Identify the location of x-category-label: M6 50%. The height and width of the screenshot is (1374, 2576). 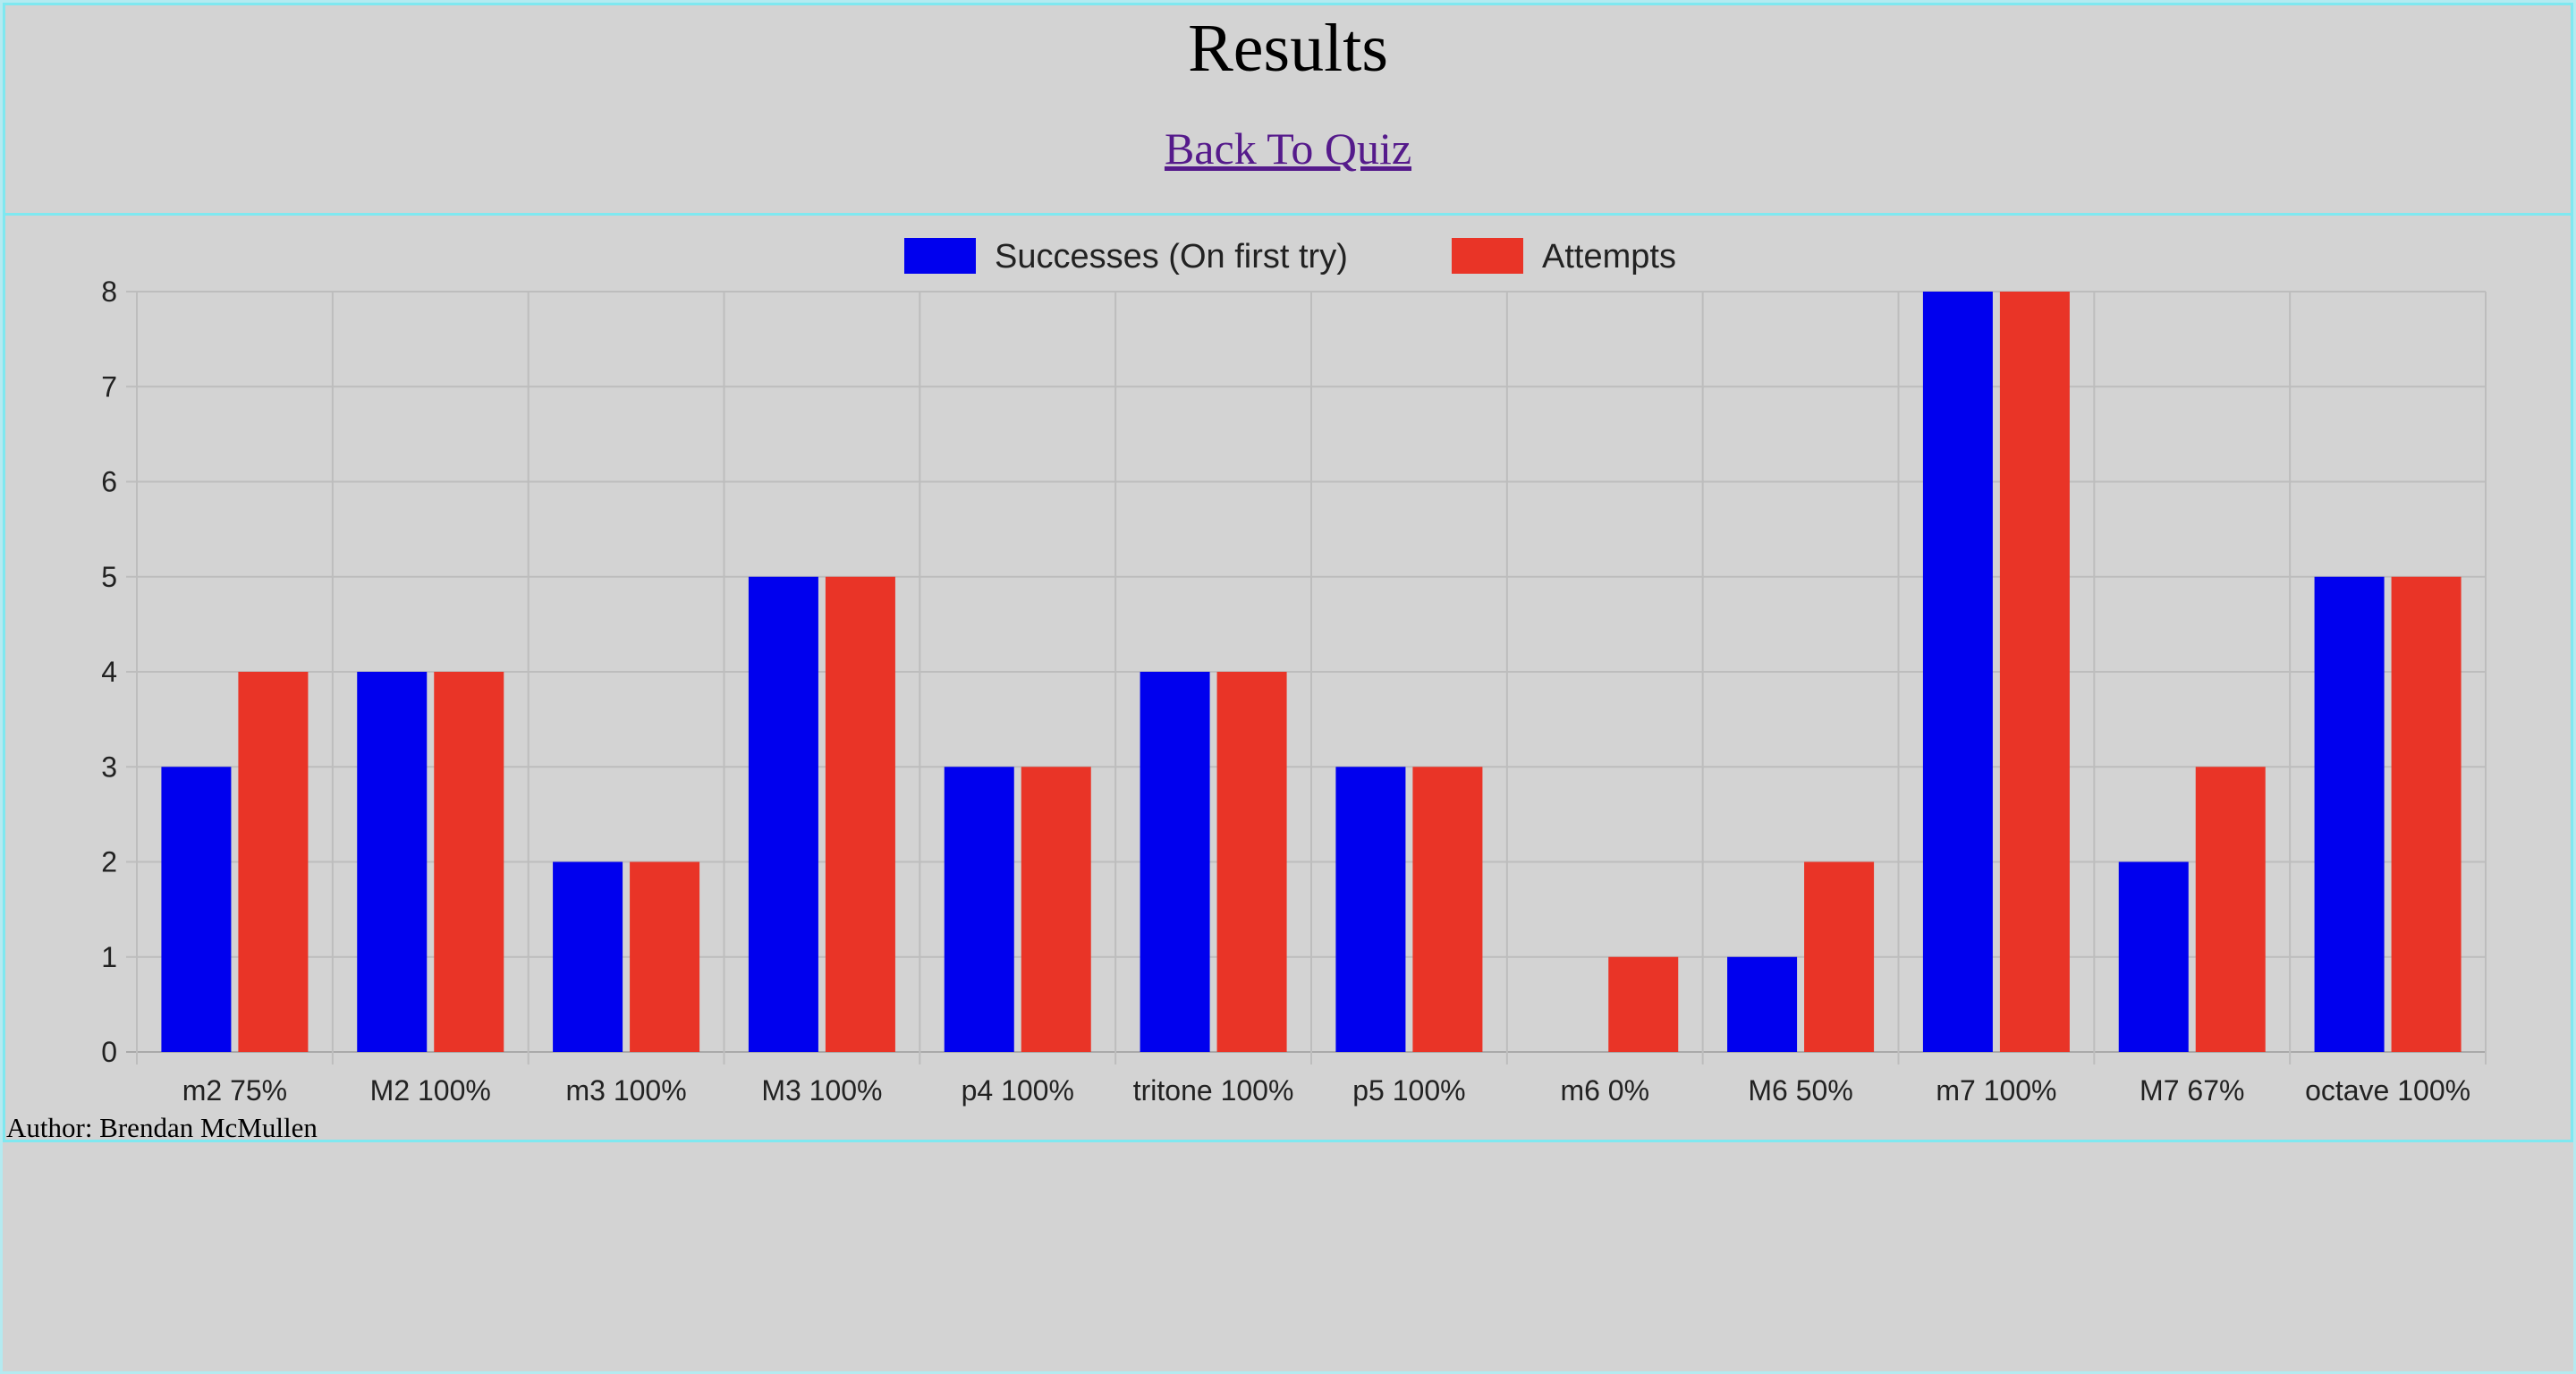
(1800, 1090).